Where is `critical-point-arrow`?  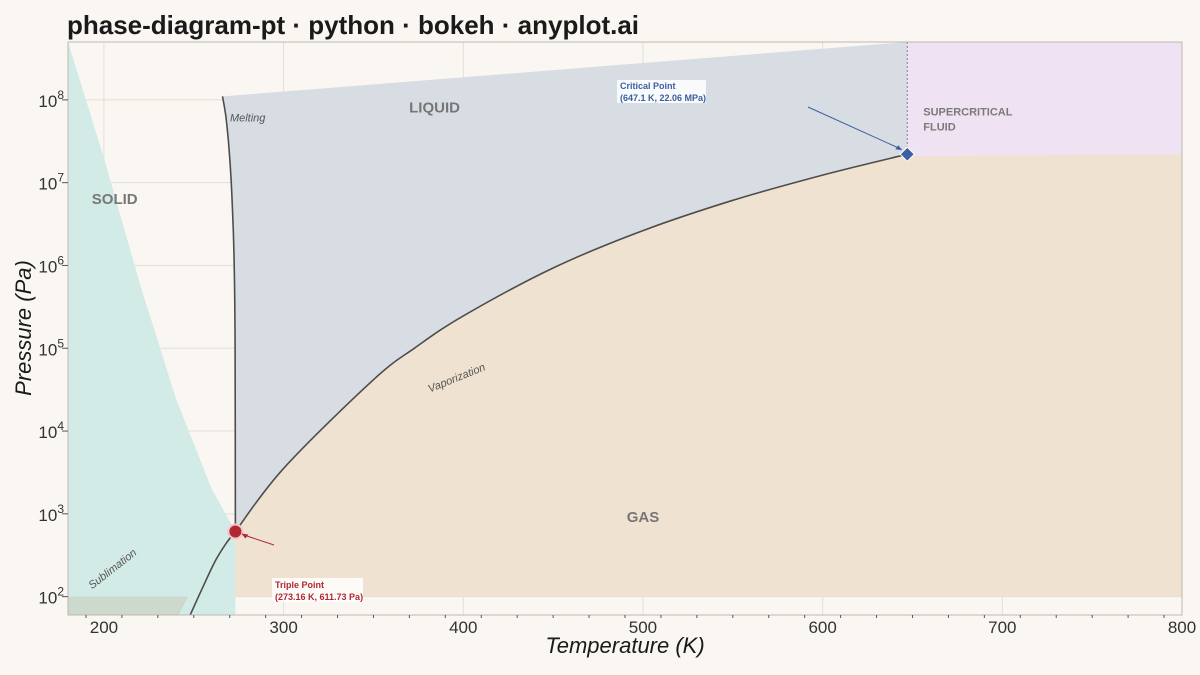 critical-point-arrow is located at coordinates (854, 128).